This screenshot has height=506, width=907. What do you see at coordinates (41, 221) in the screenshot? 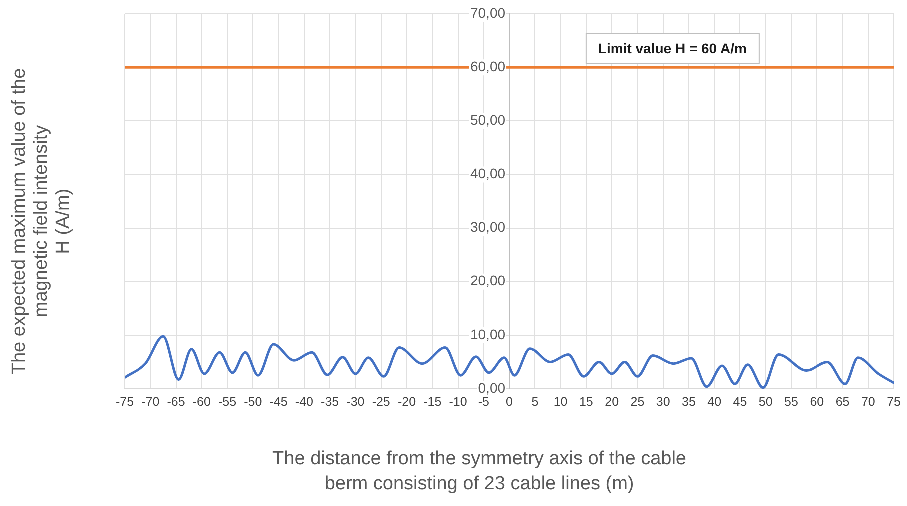
I see `y-axis-title: The expected maximum value of the magnetic field intensity H (A/m)` at bounding box center [41, 221].